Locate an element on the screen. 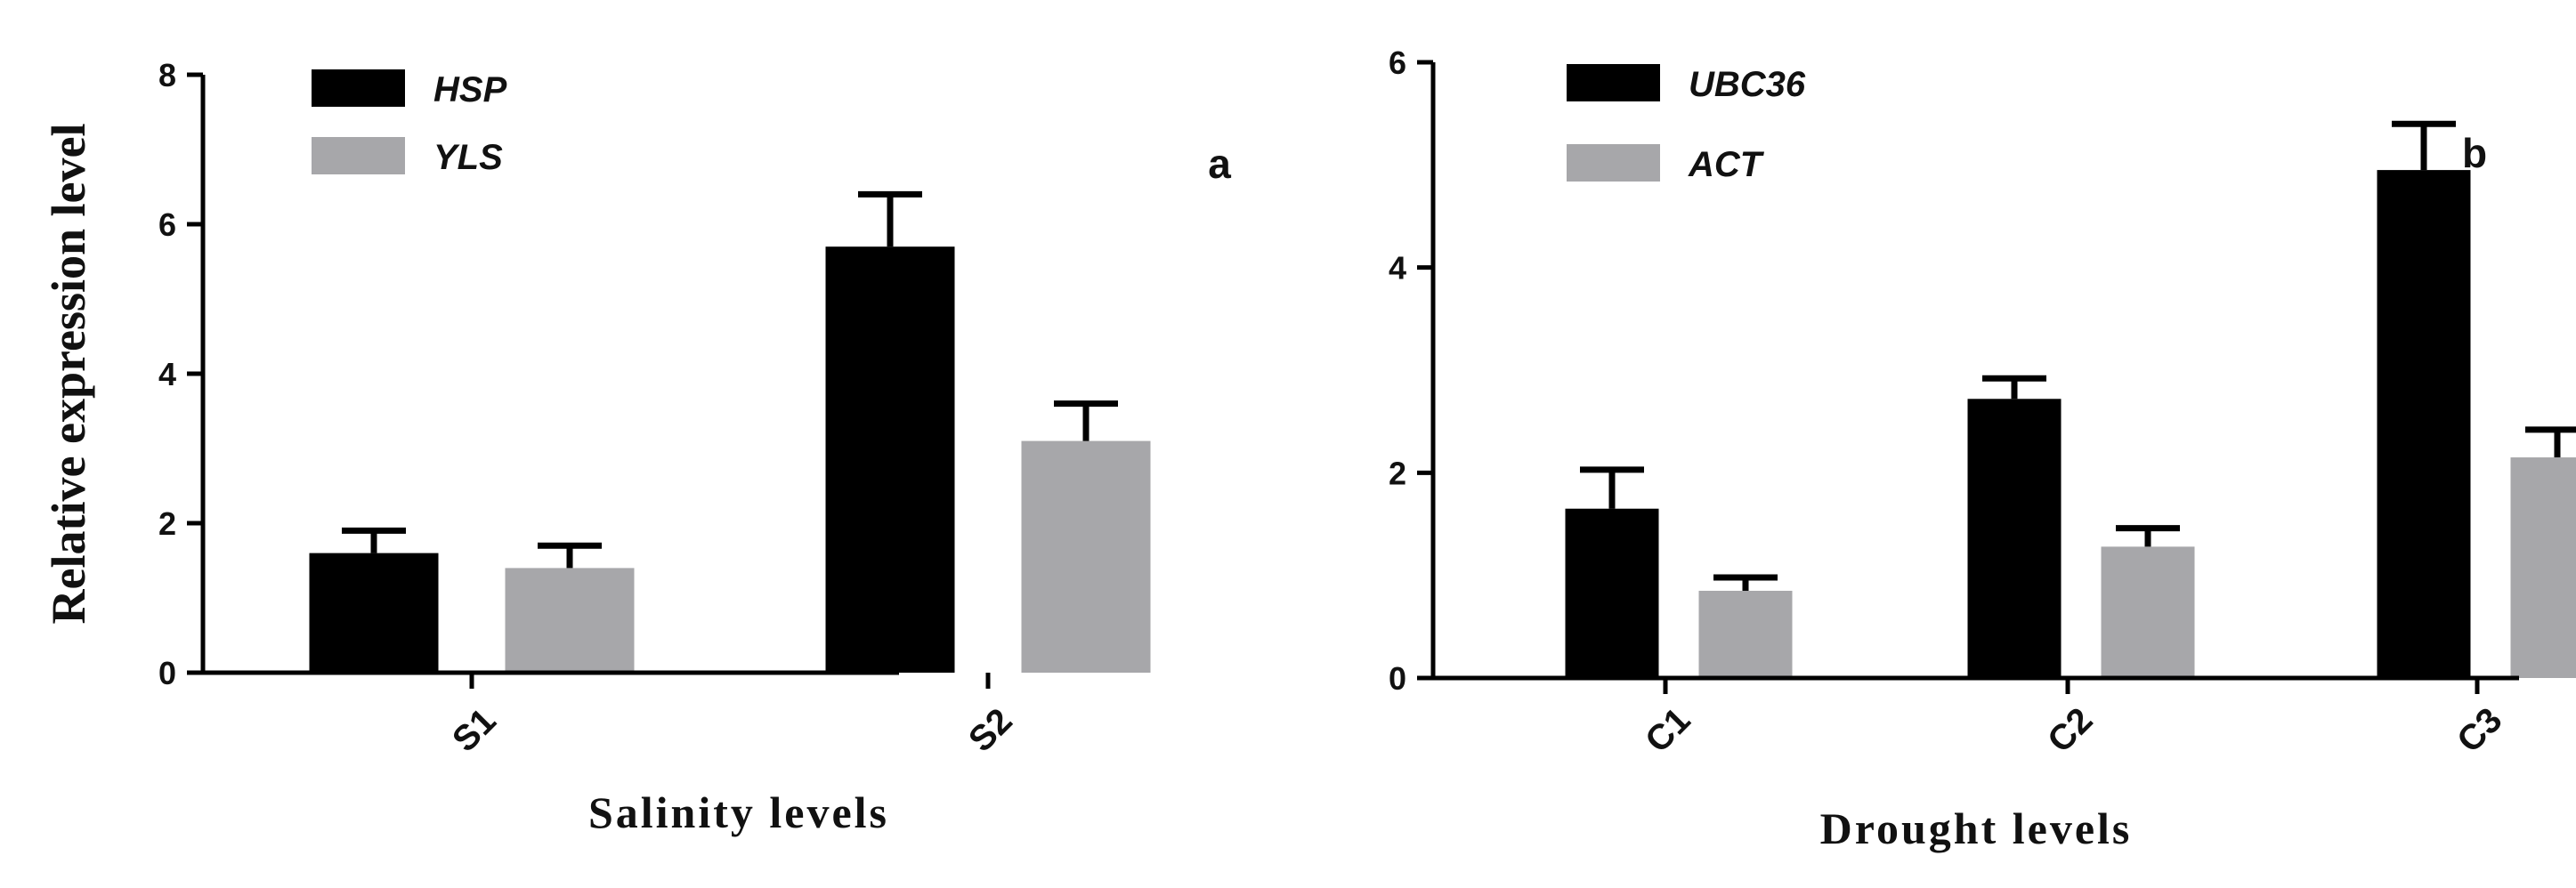  bar-yls-s2 is located at coordinates (1086, 556).